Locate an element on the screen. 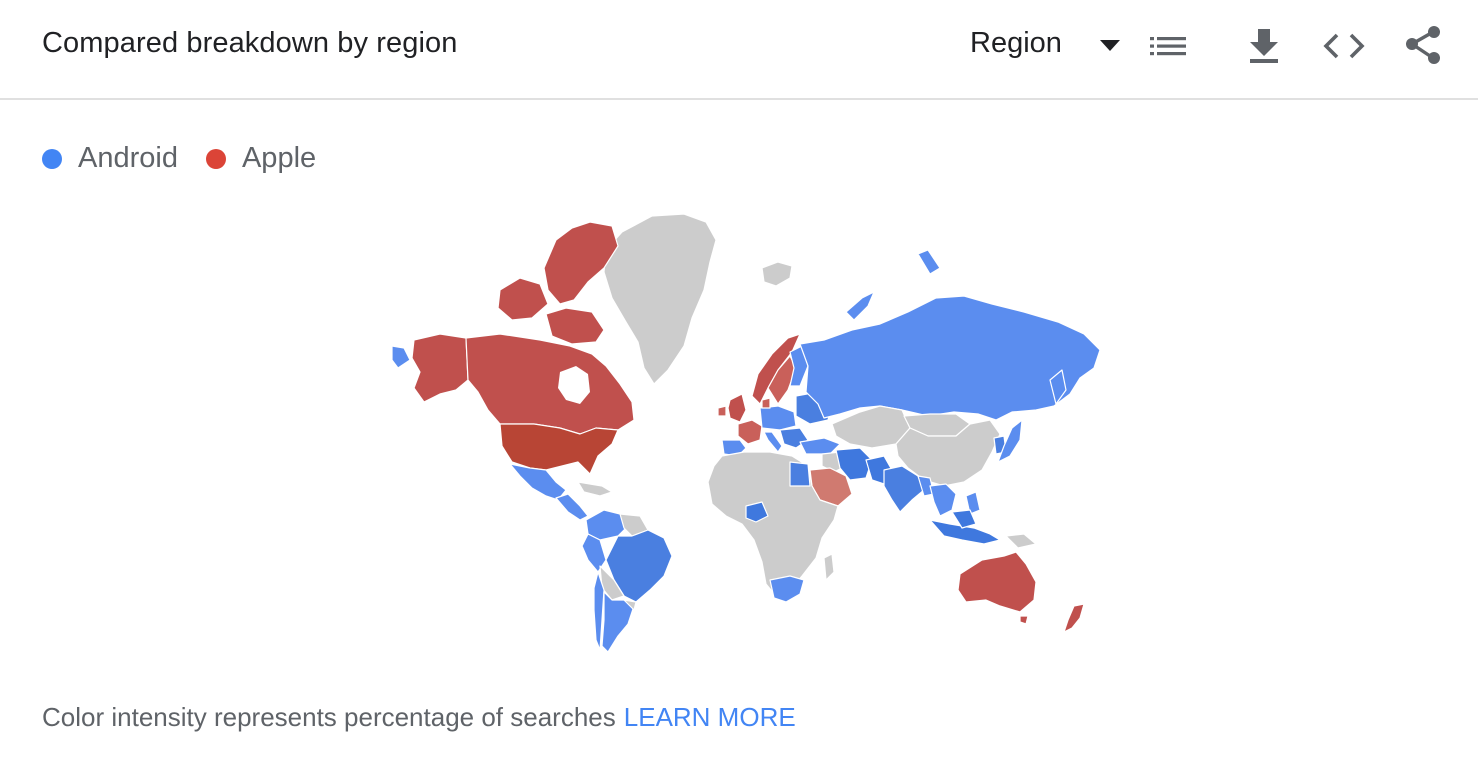 The width and height of the screenshot is (1478, 762). share-icon is located at coordinates (1424, 46).